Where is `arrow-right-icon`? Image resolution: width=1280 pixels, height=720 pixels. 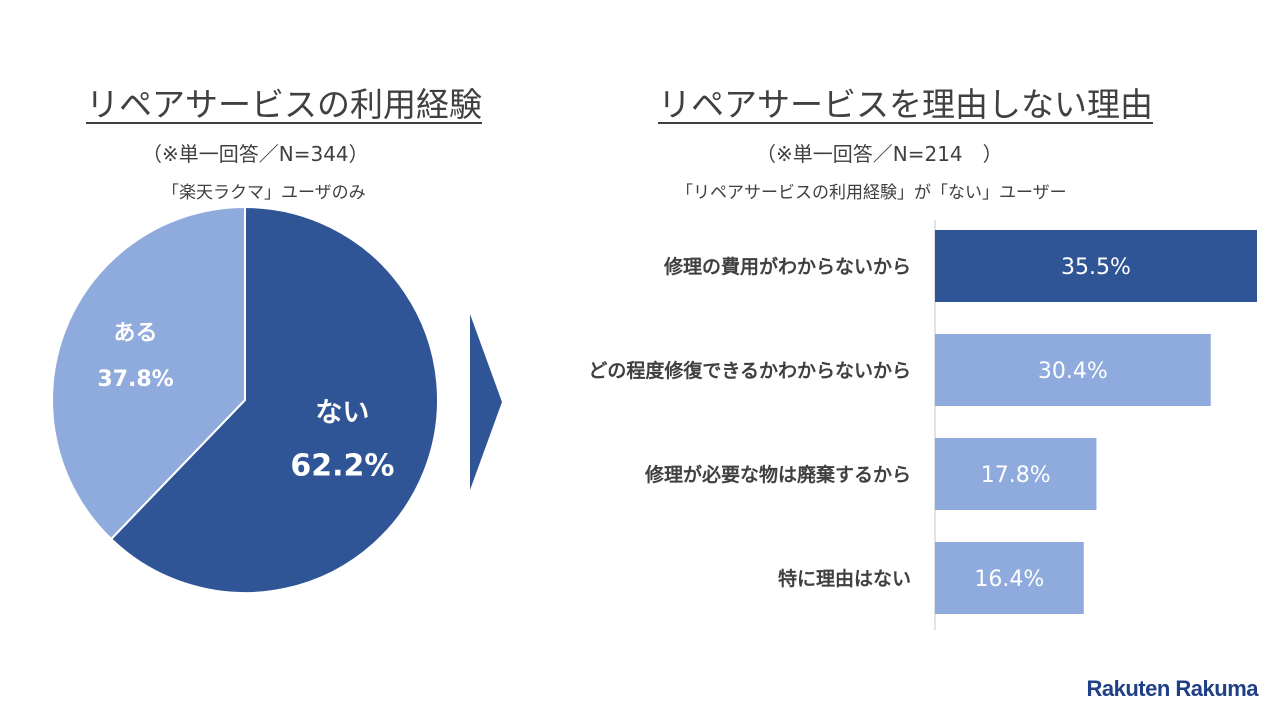
arrow-right-icon is located at coordinates (486, 402).